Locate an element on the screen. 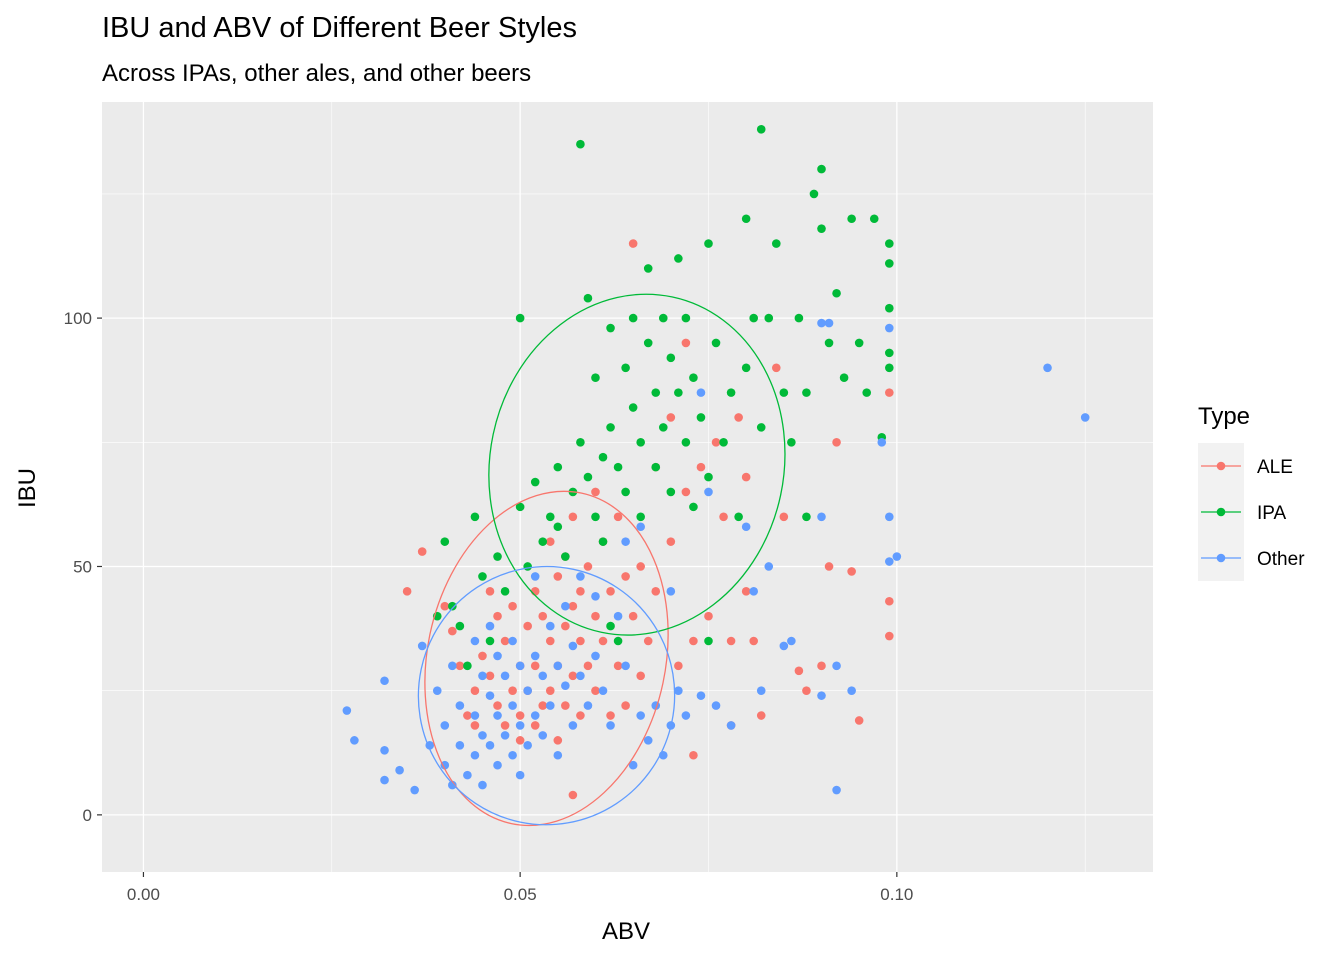  y-tick-label: 50 is located at coordinates (82, 566).